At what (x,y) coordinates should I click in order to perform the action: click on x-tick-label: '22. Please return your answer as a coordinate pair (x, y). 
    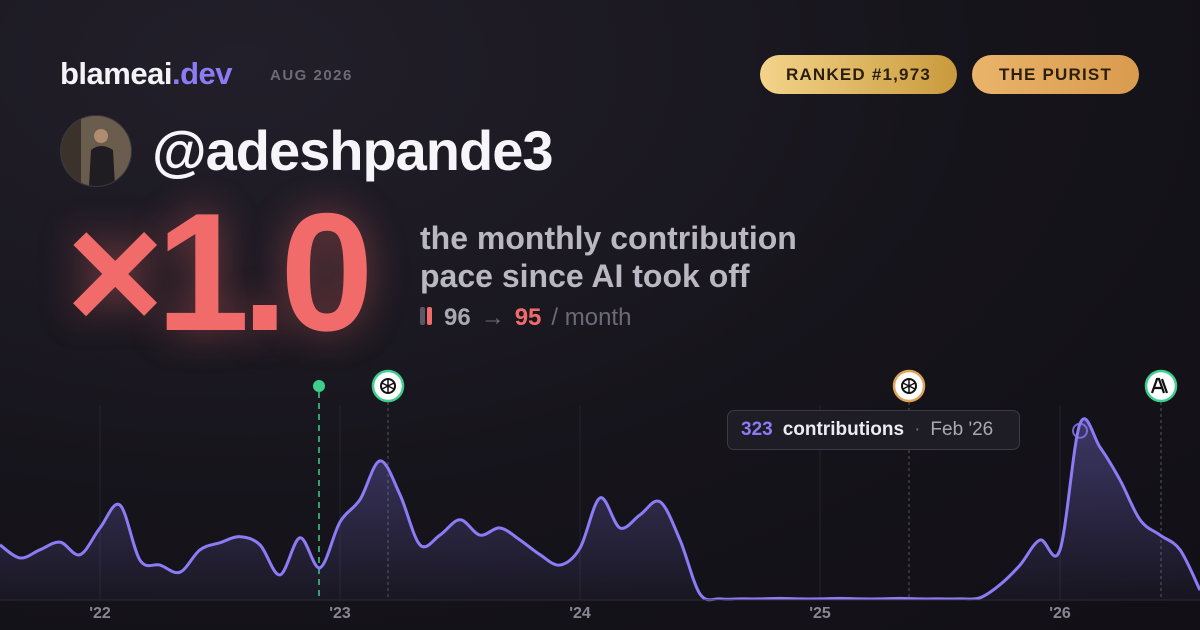
    Looking at the image, I should click on (100, 613).